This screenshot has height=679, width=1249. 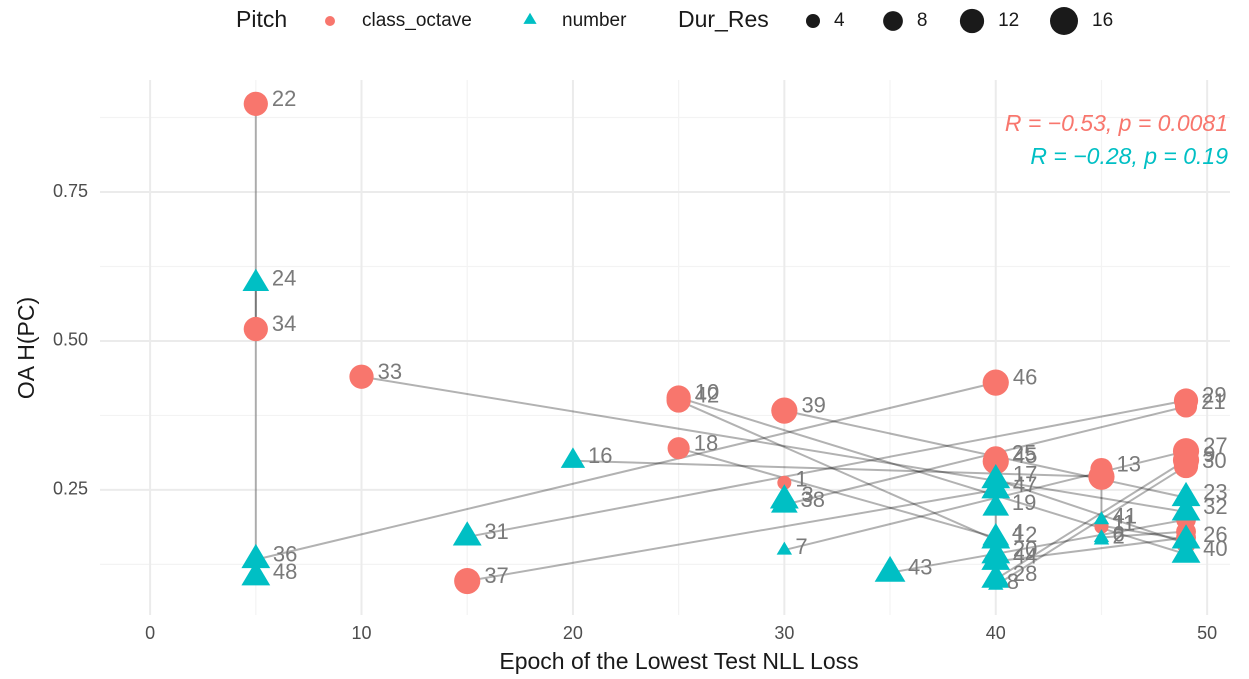 What do you see at coordinates (26, 348) in the screenshot?
I see `y-axis-label: OA H(PC)` at bounding box center [26, 348].